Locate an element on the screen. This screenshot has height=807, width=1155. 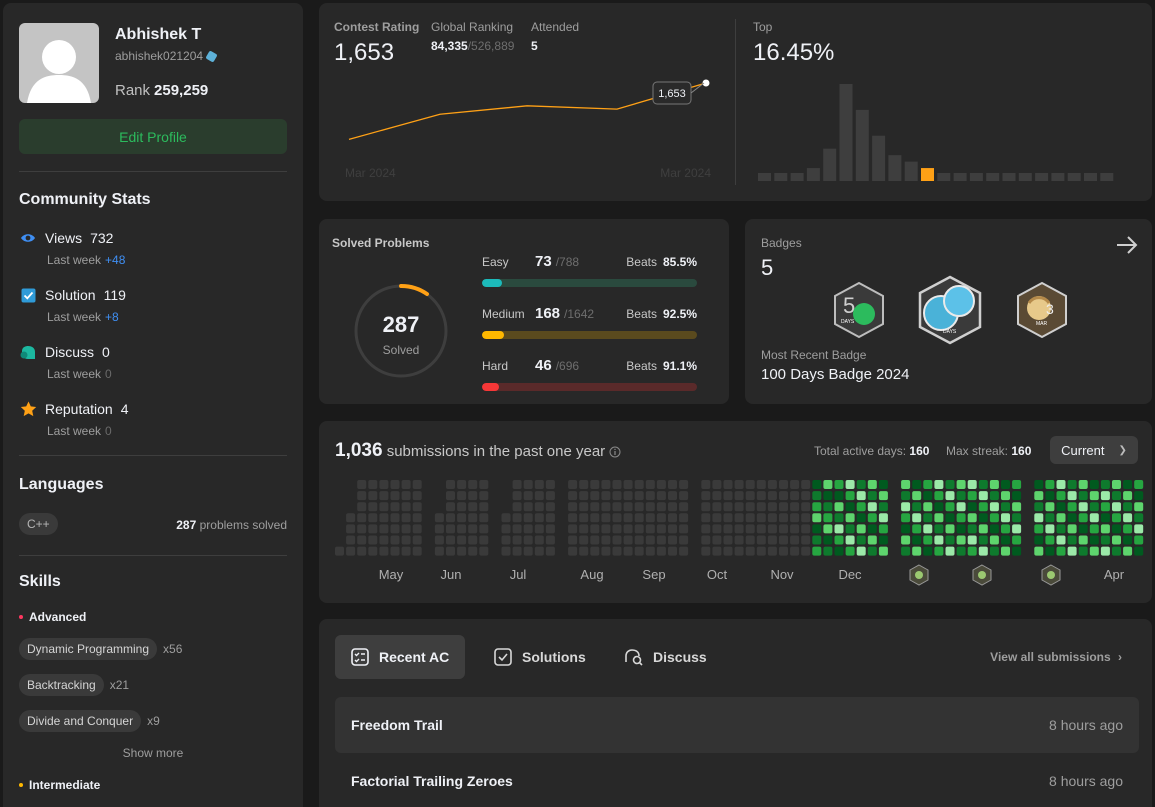
progress-fill is located at coordinates (492, 283).